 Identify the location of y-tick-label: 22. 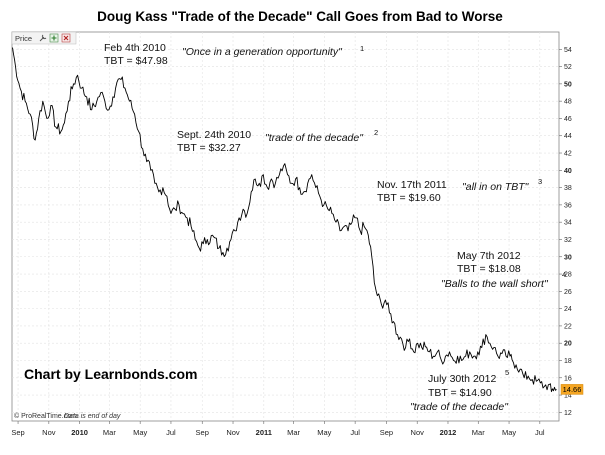
(568, 326).